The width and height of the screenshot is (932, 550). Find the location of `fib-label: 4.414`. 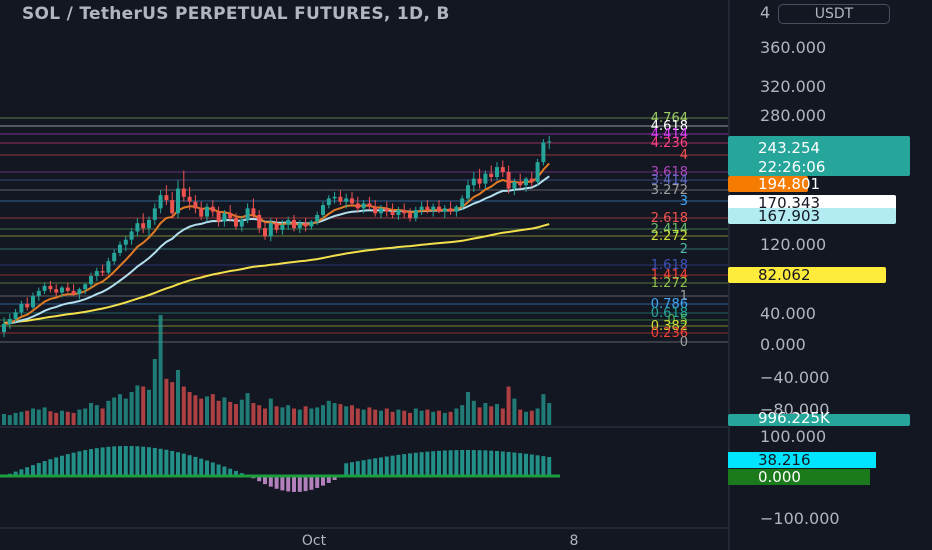

fib-label: 4.414 is located at coordinates (669, 134).